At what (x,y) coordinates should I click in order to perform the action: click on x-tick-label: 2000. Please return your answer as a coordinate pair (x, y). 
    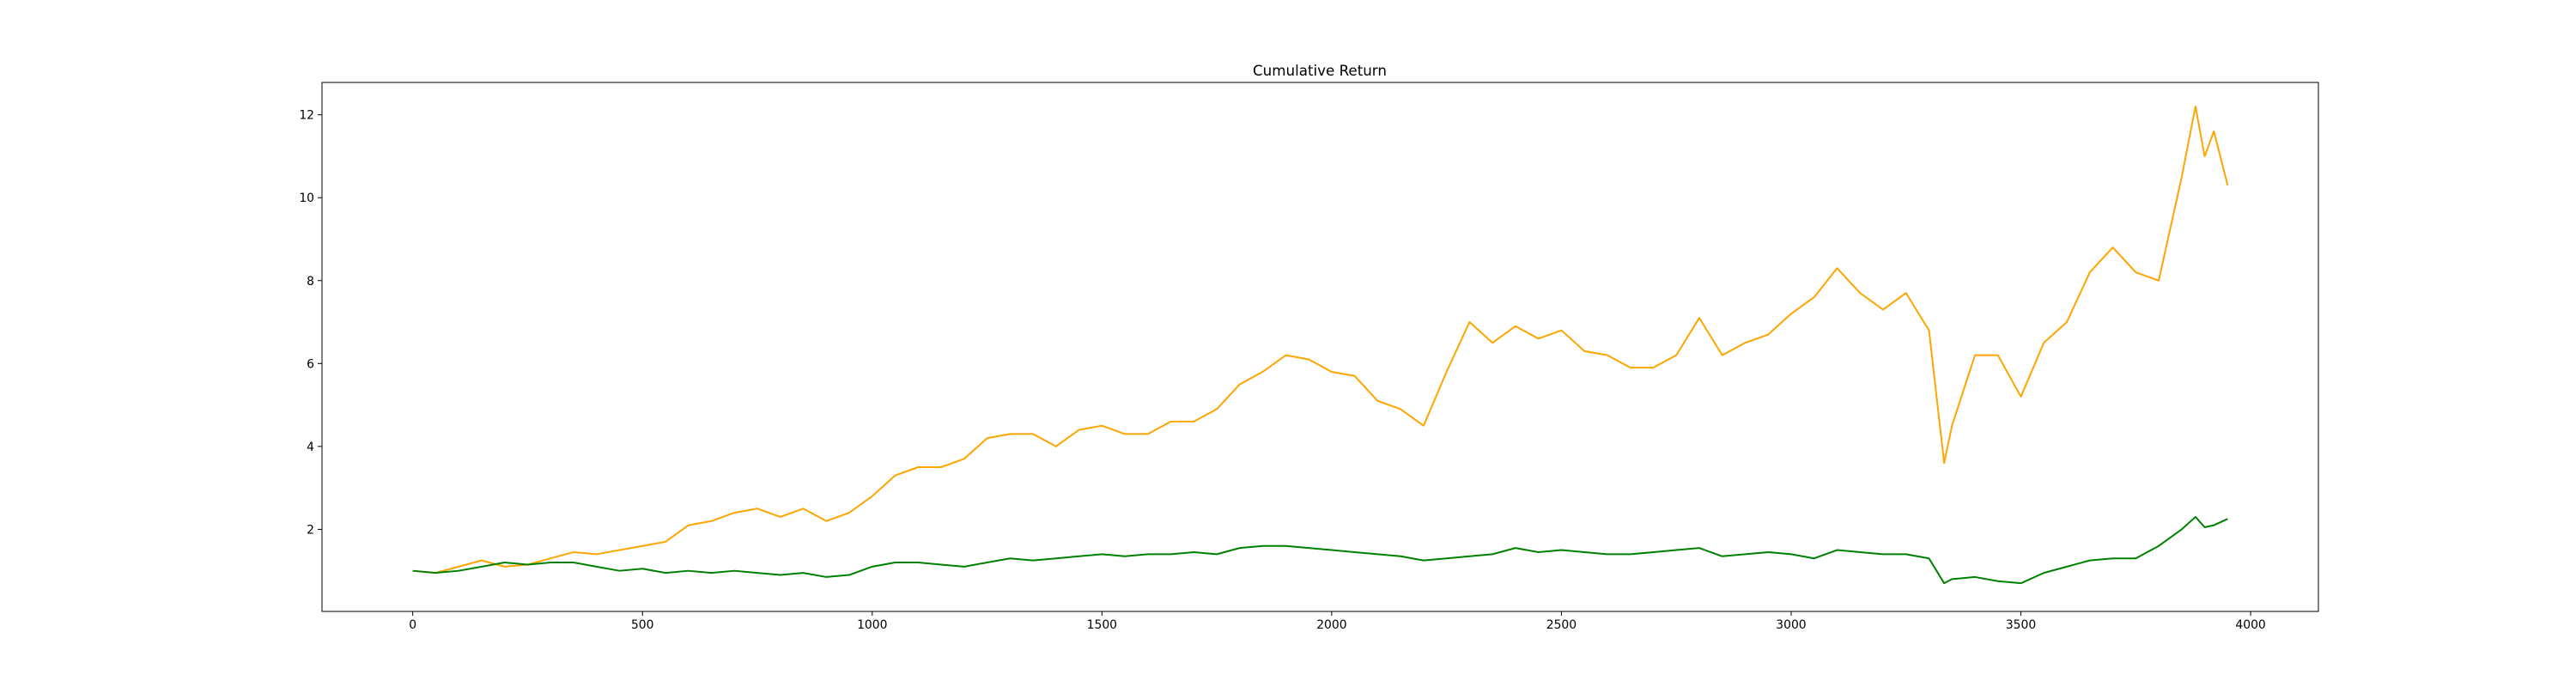
    Looking at the image, I should click on (1331, 625).